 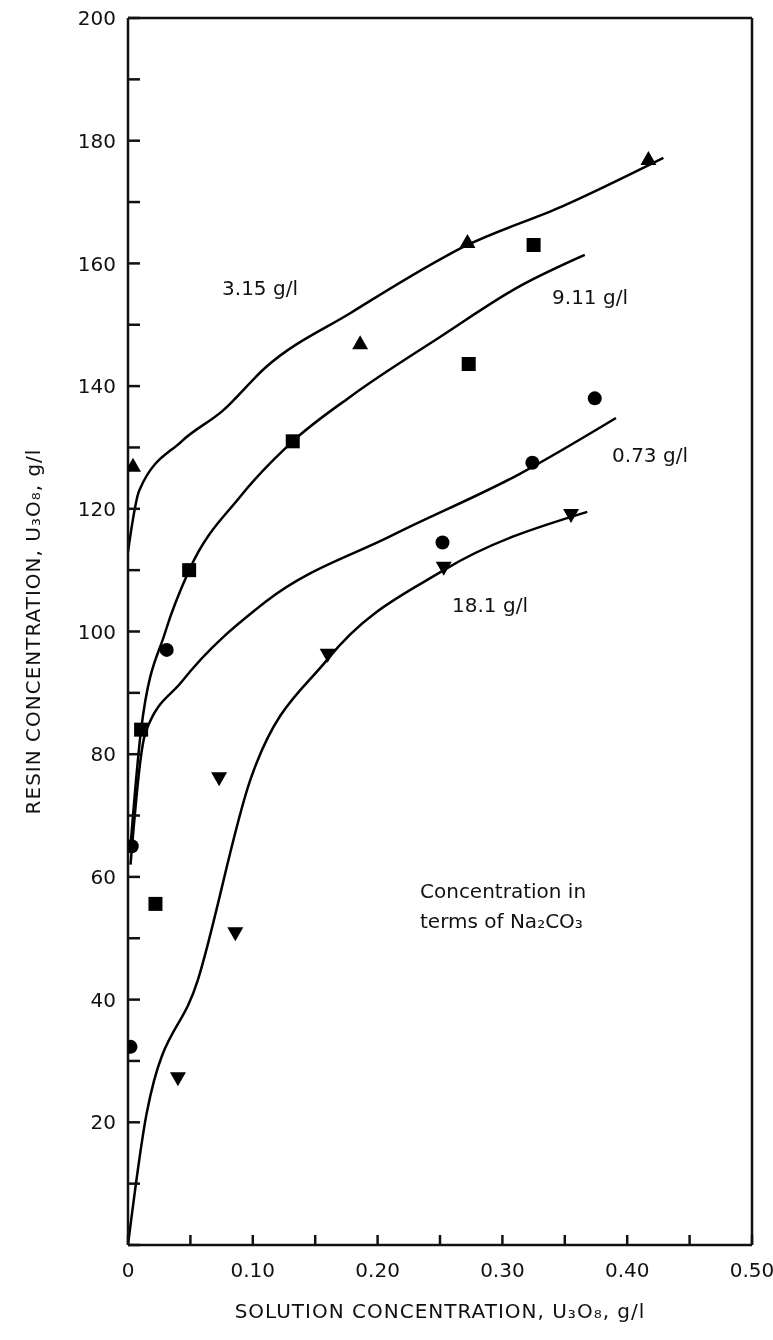 What do you see at coordinates (103, 999) in the screenshot?
I see `y-tick-label: 40` at bounding box center [103, 999].